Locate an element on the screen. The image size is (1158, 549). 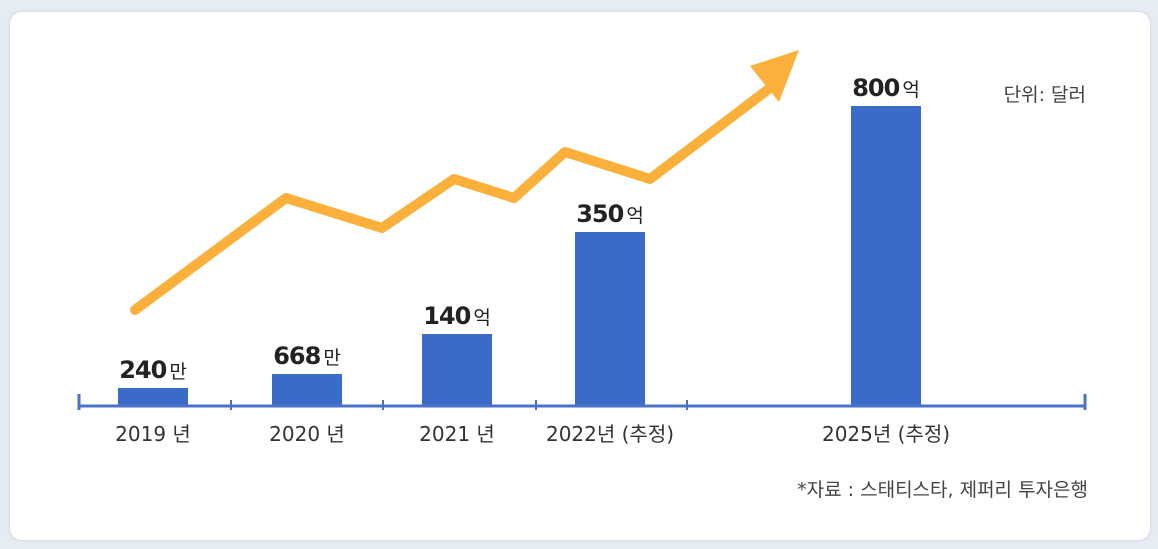
data-label-number: 668 is located at coordinates (296, 356).